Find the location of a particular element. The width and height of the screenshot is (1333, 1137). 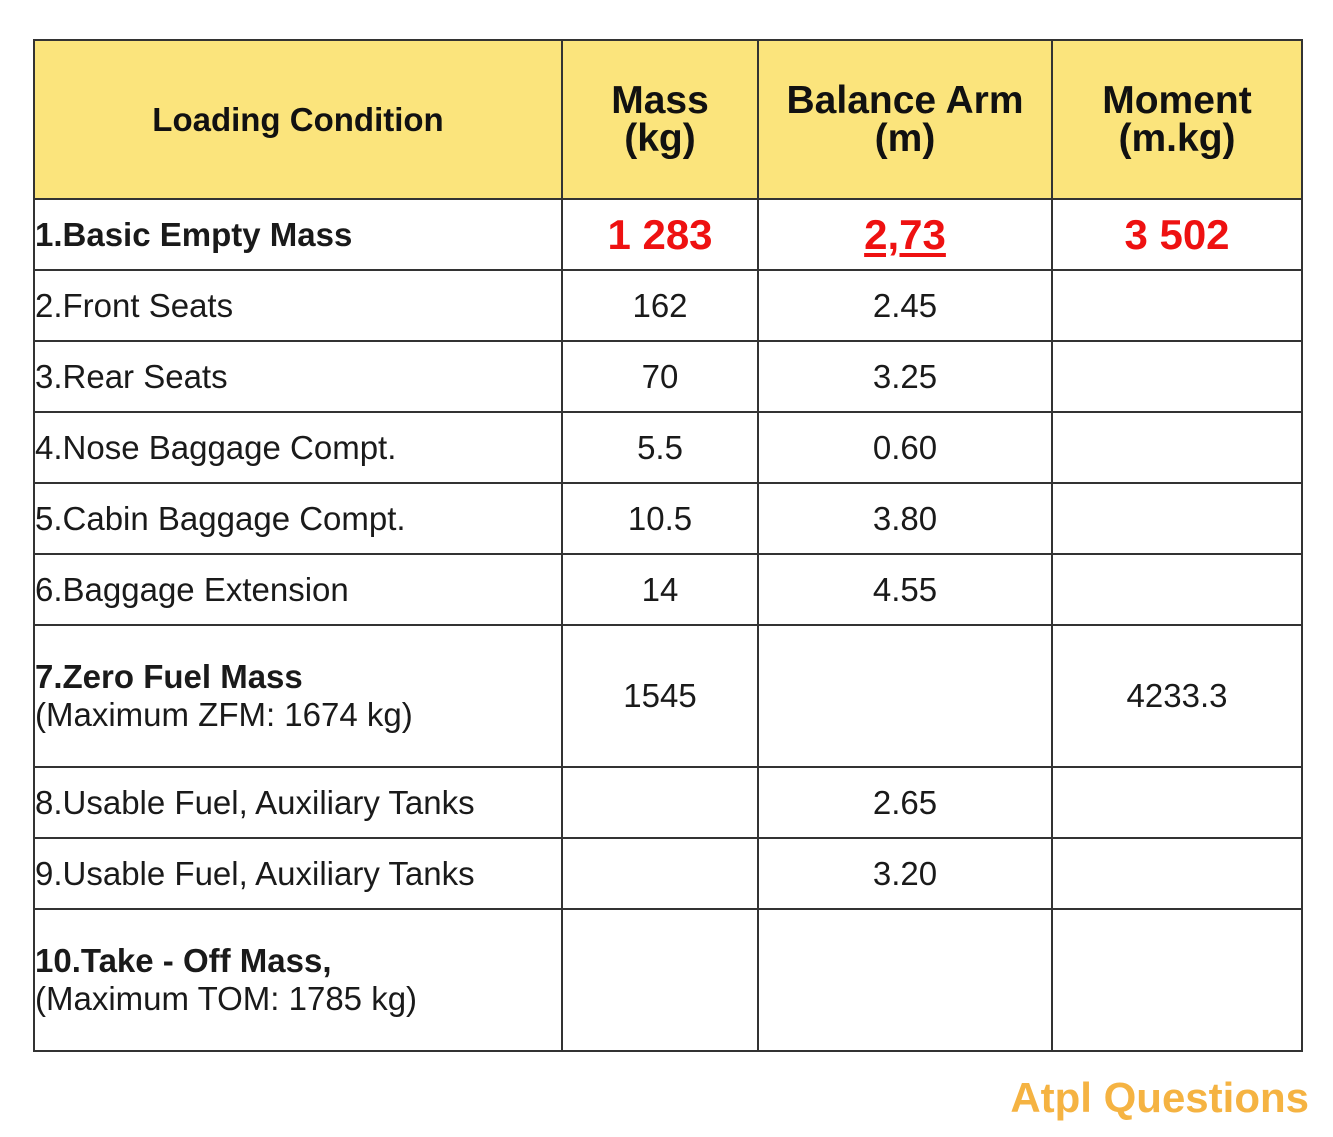

header-balance-arm-label: Balance Arm is located at coordinates (905, 100).